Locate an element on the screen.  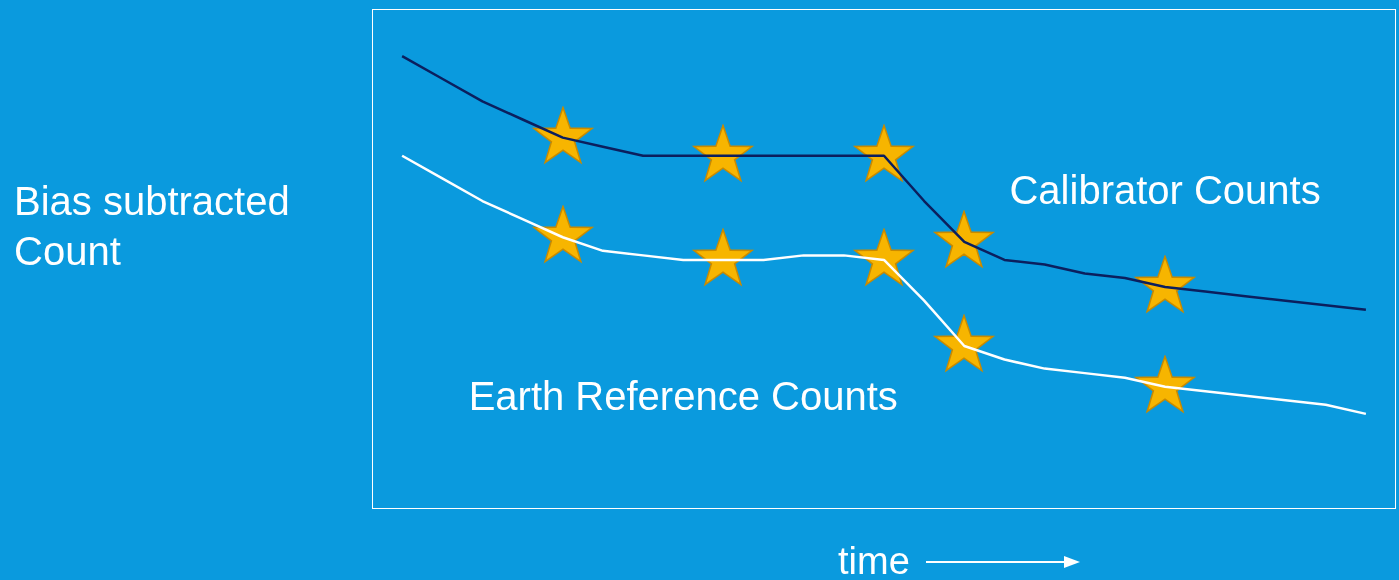
x-axis-title: time is located at coordinates (874, 560).